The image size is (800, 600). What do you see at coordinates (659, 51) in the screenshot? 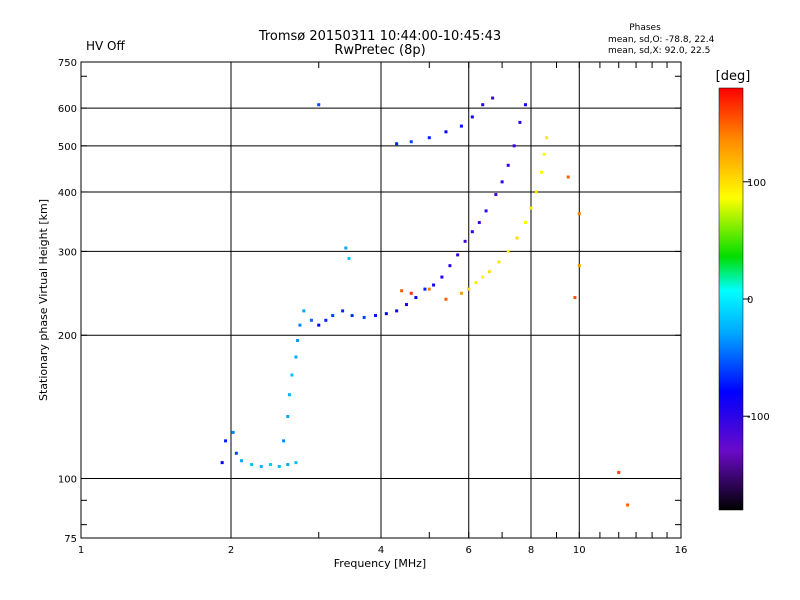
I see `phase-stats-x: mean, sd,X: 92.0, 22.5` at bounding box center [659, 51].